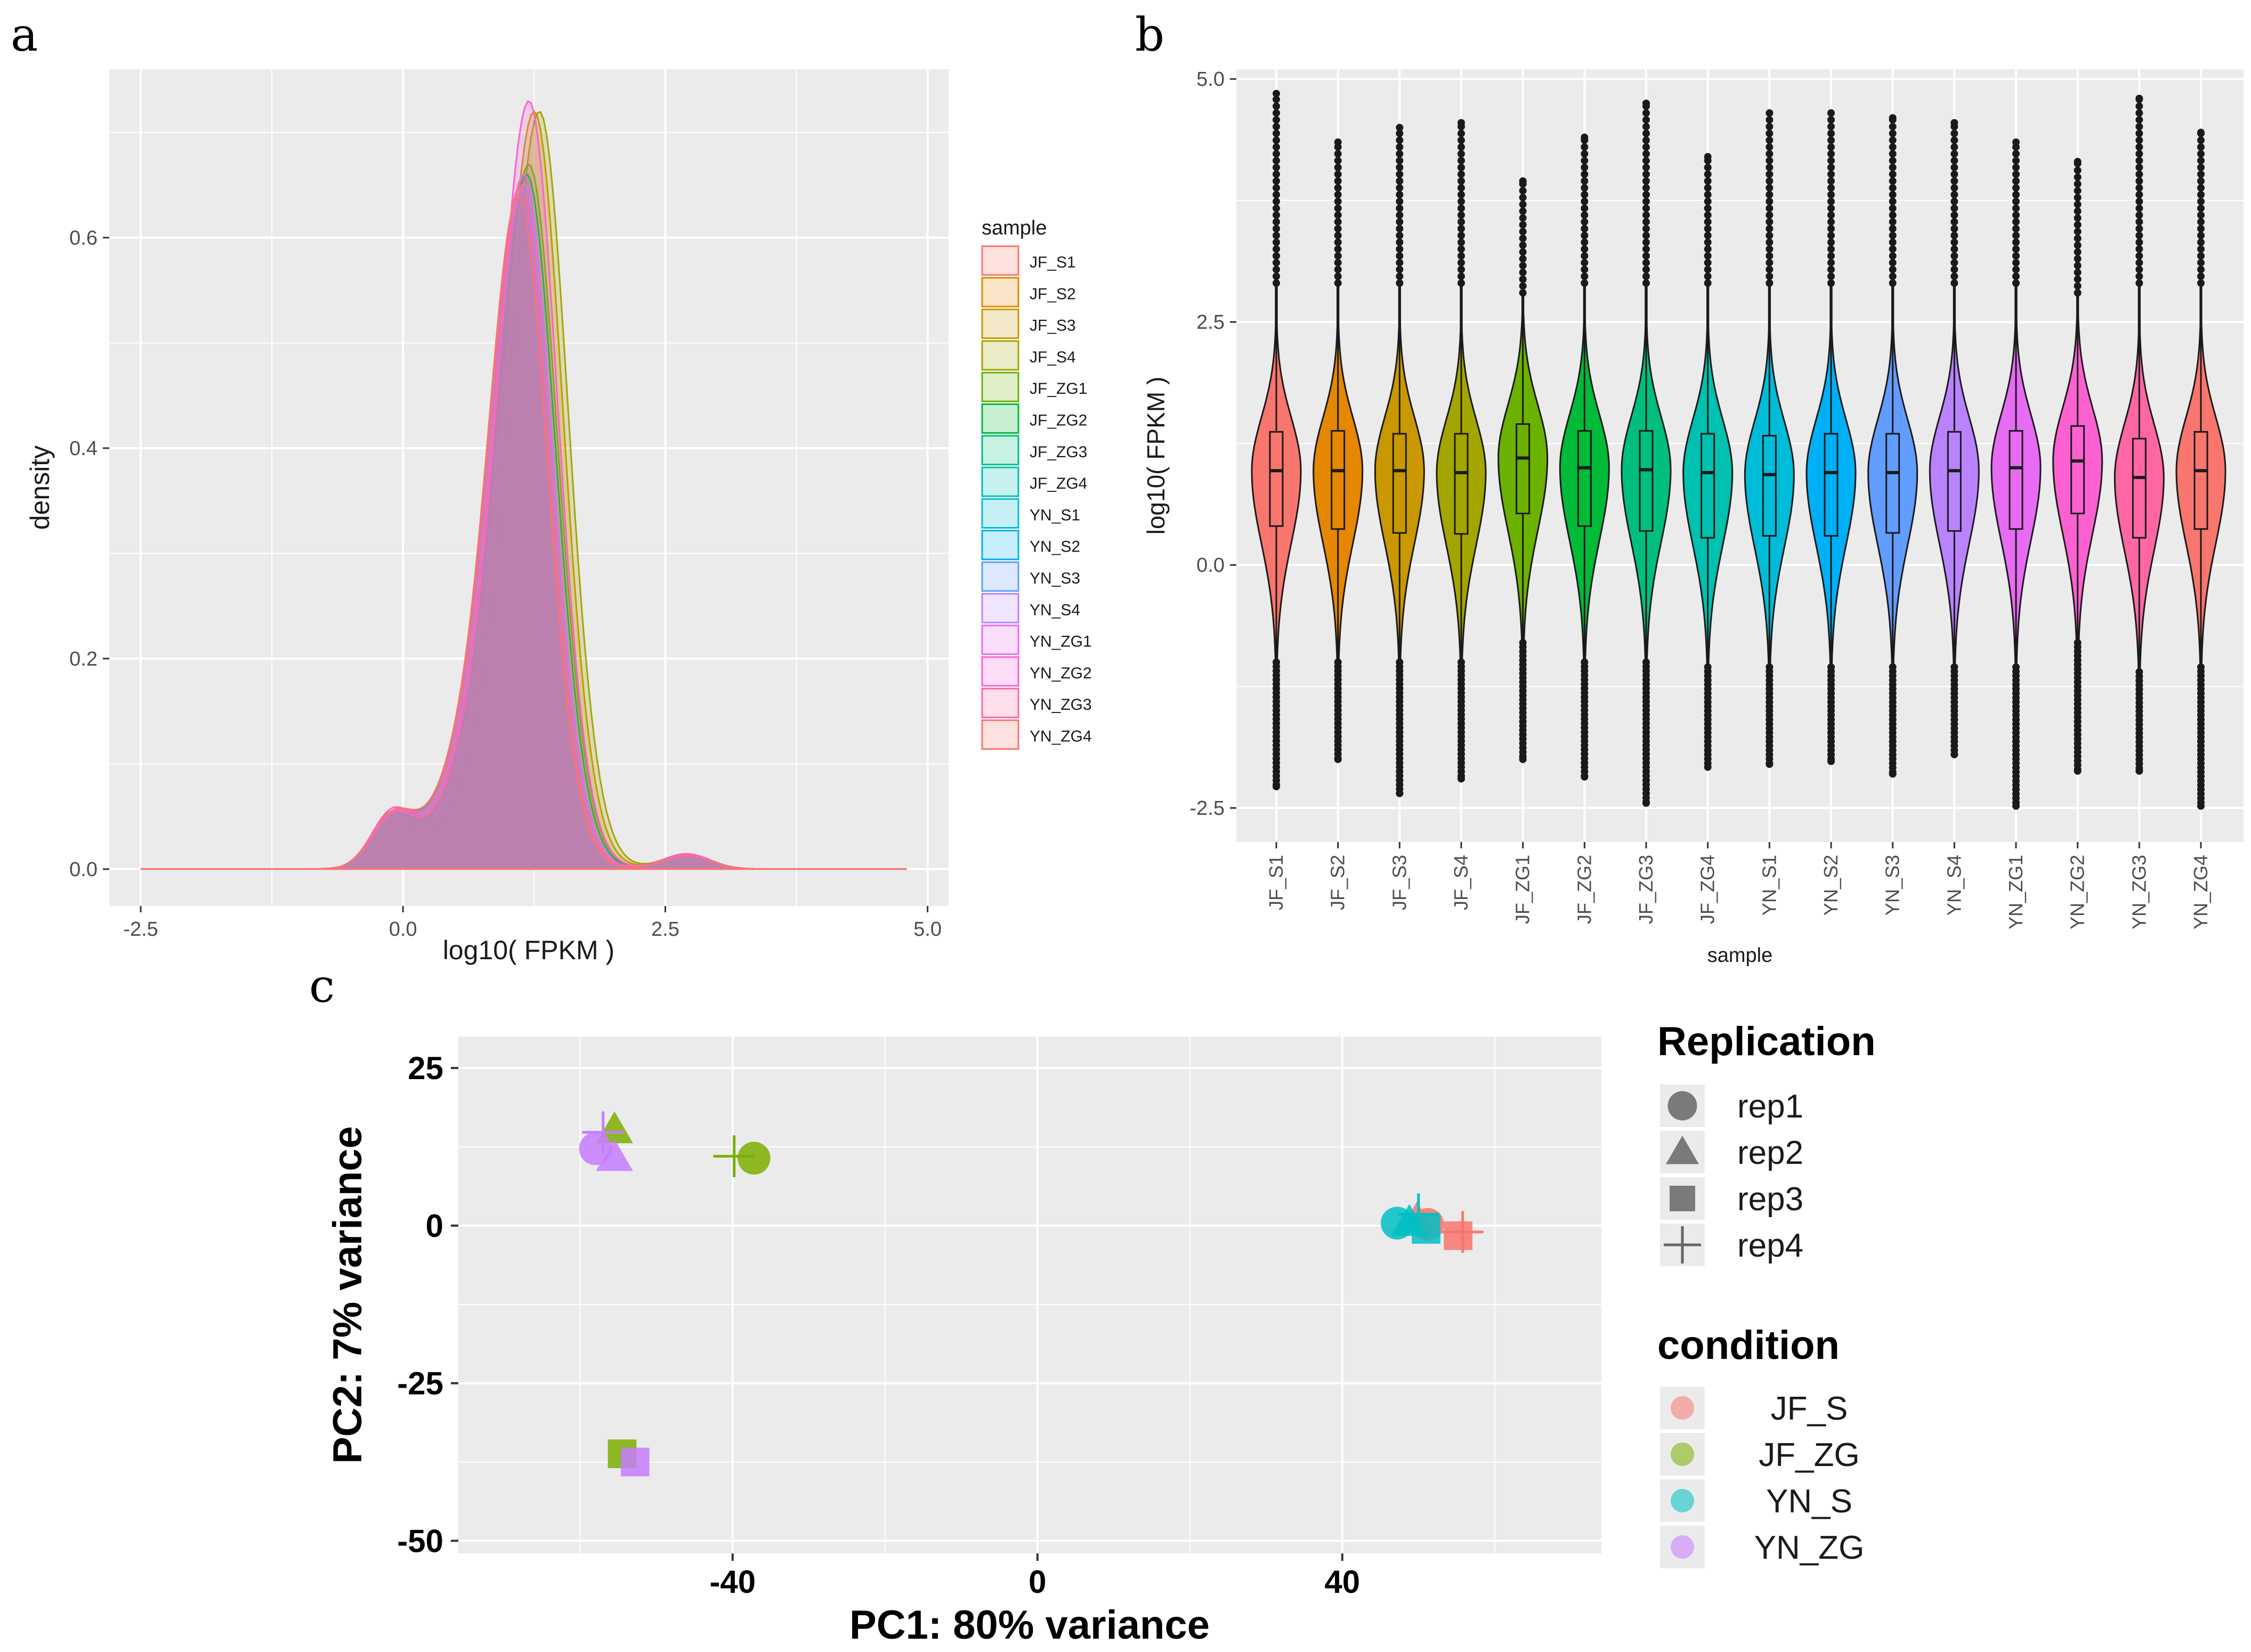  What do you see at coordinates (1058, 452) in the screenshot?
I see `density-legend-label: JF_ZG3` at bounding box center [1058, 452].